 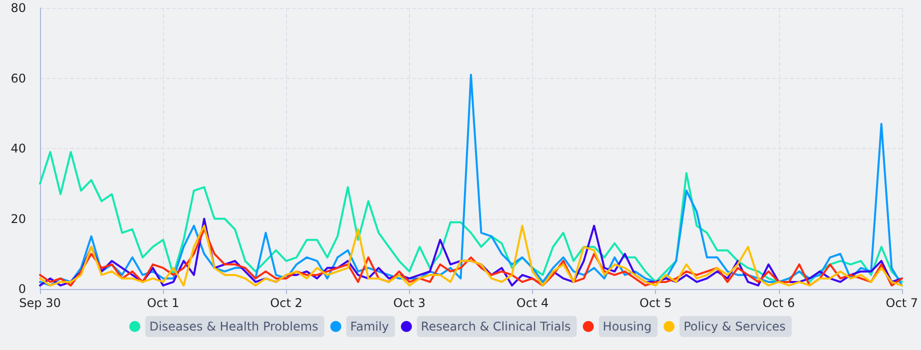 I want to click on legend-label: Family, so click(x=369, y=327).